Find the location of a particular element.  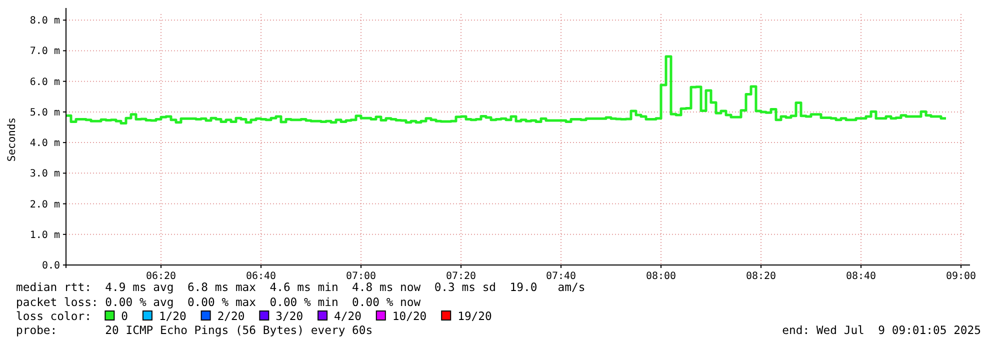

legend-label: 10/20 is located at coordinates (409, 316).